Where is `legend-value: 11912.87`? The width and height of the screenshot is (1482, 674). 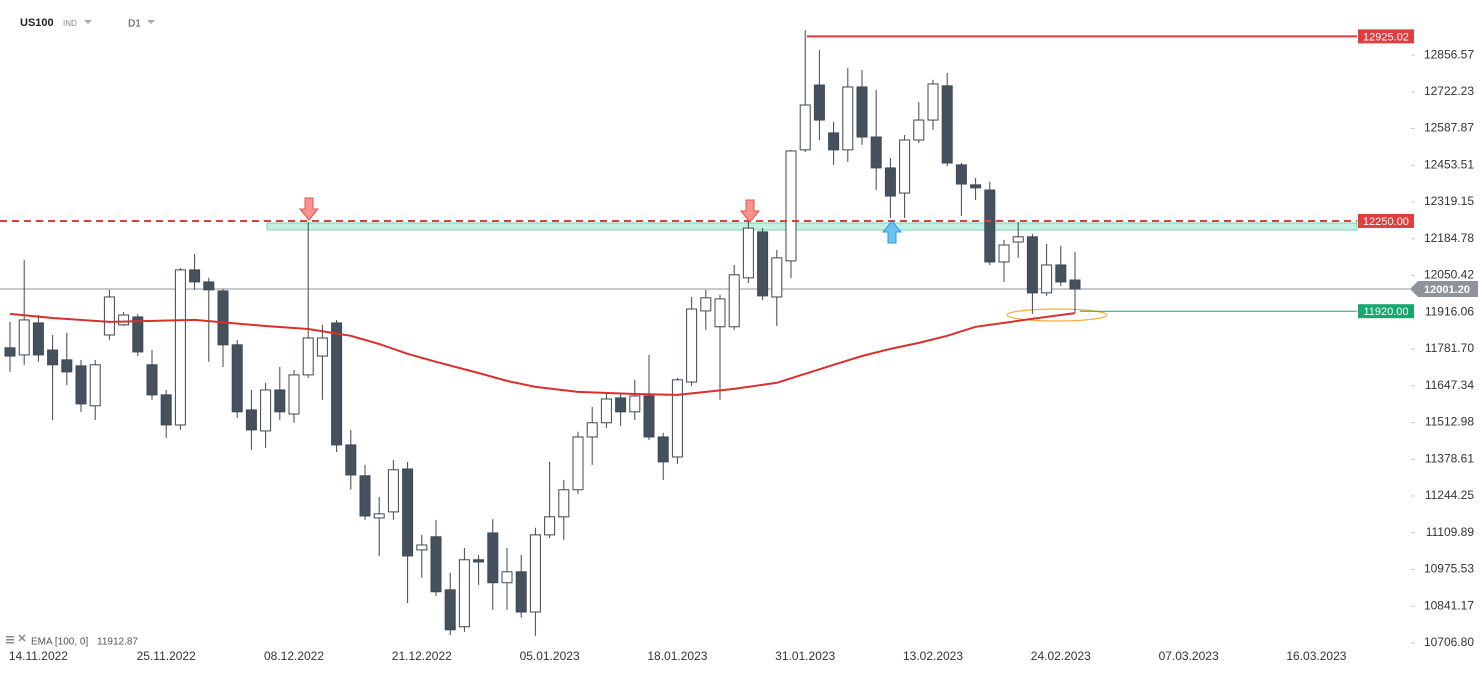 legend-value: 11912.87 is located at coordinates (117, 642).